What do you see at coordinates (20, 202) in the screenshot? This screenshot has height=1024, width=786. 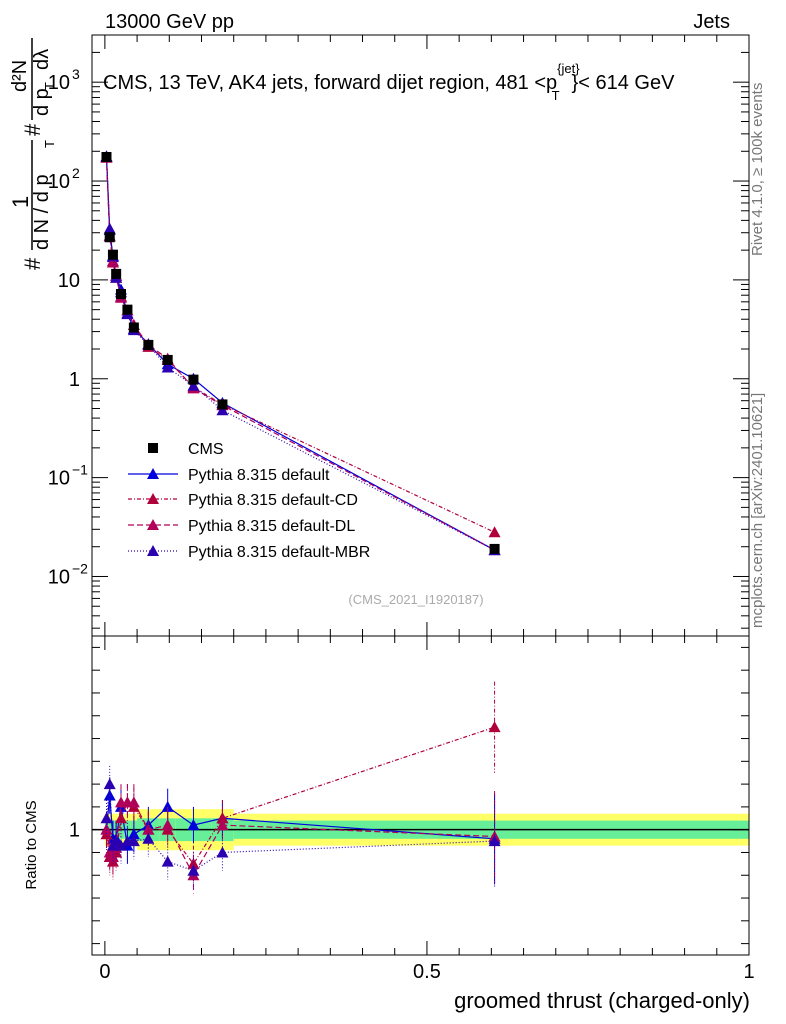 I see `ylabel-num: 1` at bounding box center [20, 202].